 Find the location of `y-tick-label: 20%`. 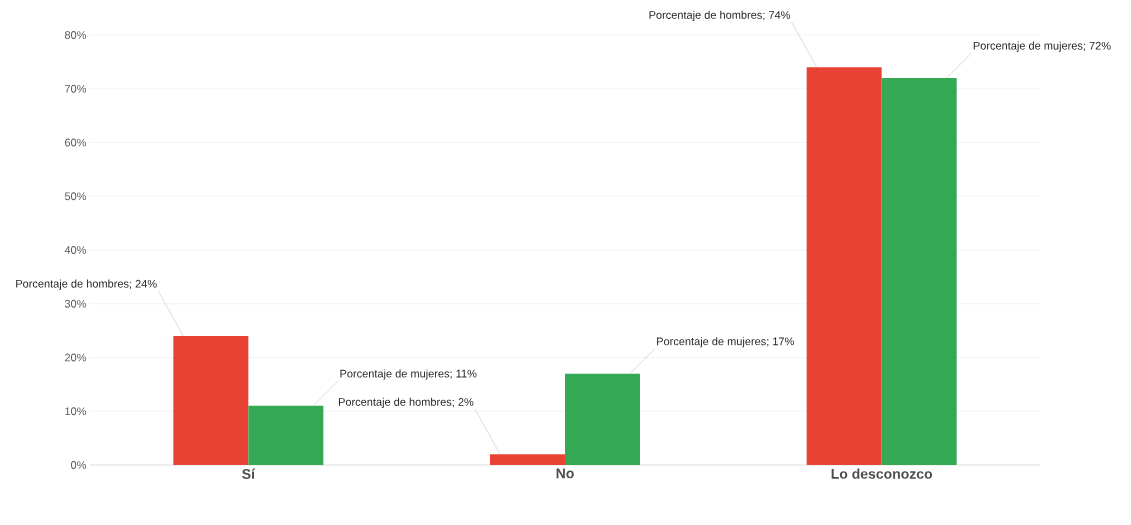

y-tick-label: 20% is located at coordinates (76, 357).